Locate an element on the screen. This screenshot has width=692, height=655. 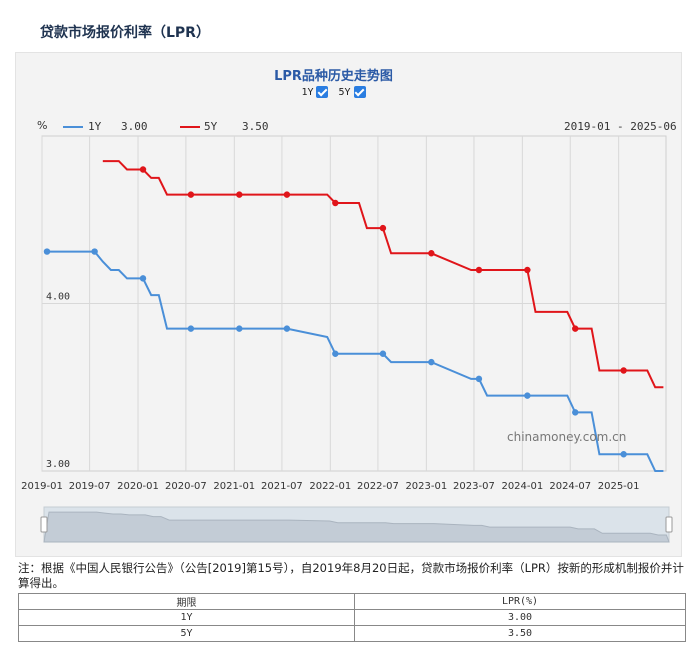
y-tick-label: 4.00 is located at coordinates (58, 297).